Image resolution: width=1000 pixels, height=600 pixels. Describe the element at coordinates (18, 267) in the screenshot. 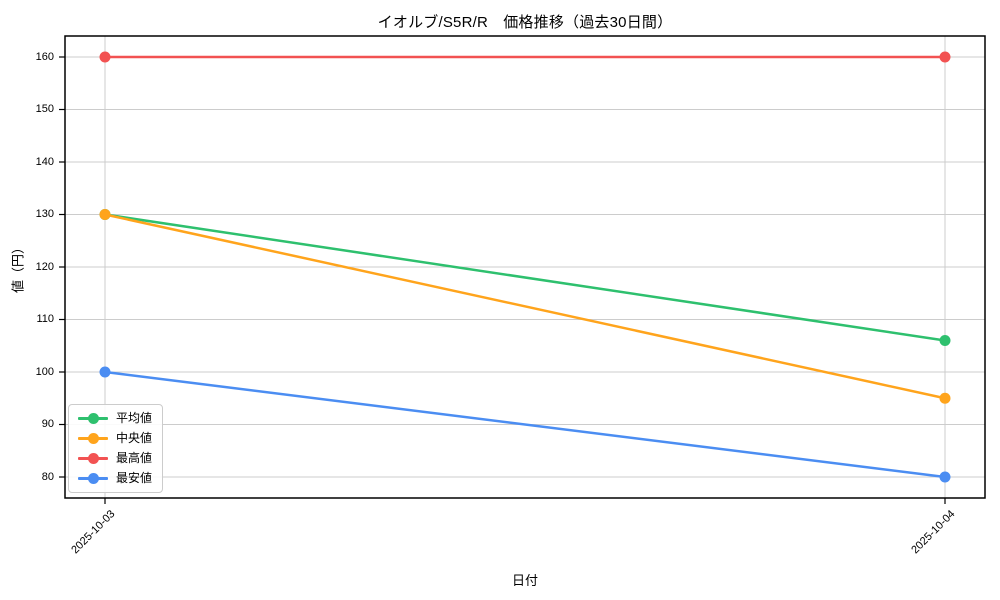

I see `y-axis-label: 値（円）` at that location.